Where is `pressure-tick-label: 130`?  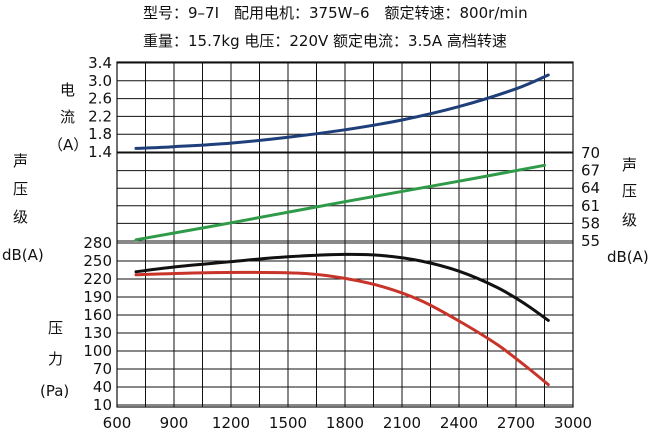
pressure-tick-label: 130 is located at coordinates (97, 333).